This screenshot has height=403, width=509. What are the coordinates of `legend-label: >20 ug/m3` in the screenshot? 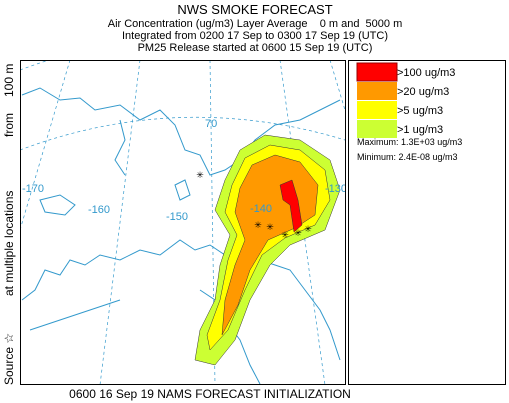 It's located at (423, 92).